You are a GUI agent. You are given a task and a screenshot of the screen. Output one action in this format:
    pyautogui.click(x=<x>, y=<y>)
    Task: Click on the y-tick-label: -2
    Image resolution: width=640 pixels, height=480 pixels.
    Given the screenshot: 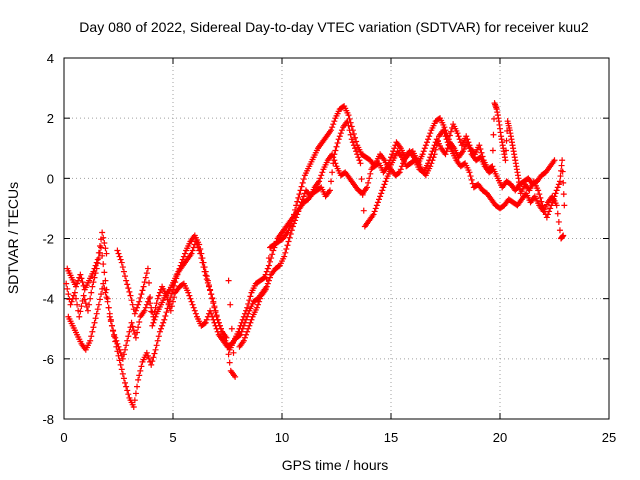 What is the action you would take?
    pyautogui.click(x=48, y=239)
    